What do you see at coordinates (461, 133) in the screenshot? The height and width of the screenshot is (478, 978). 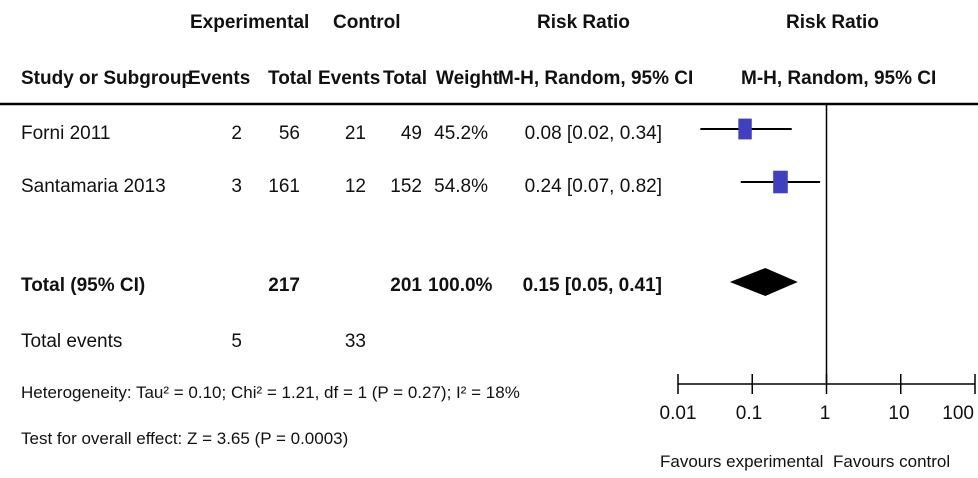 I see `study-weight: 45.2%` at bounding box center [461, 133].